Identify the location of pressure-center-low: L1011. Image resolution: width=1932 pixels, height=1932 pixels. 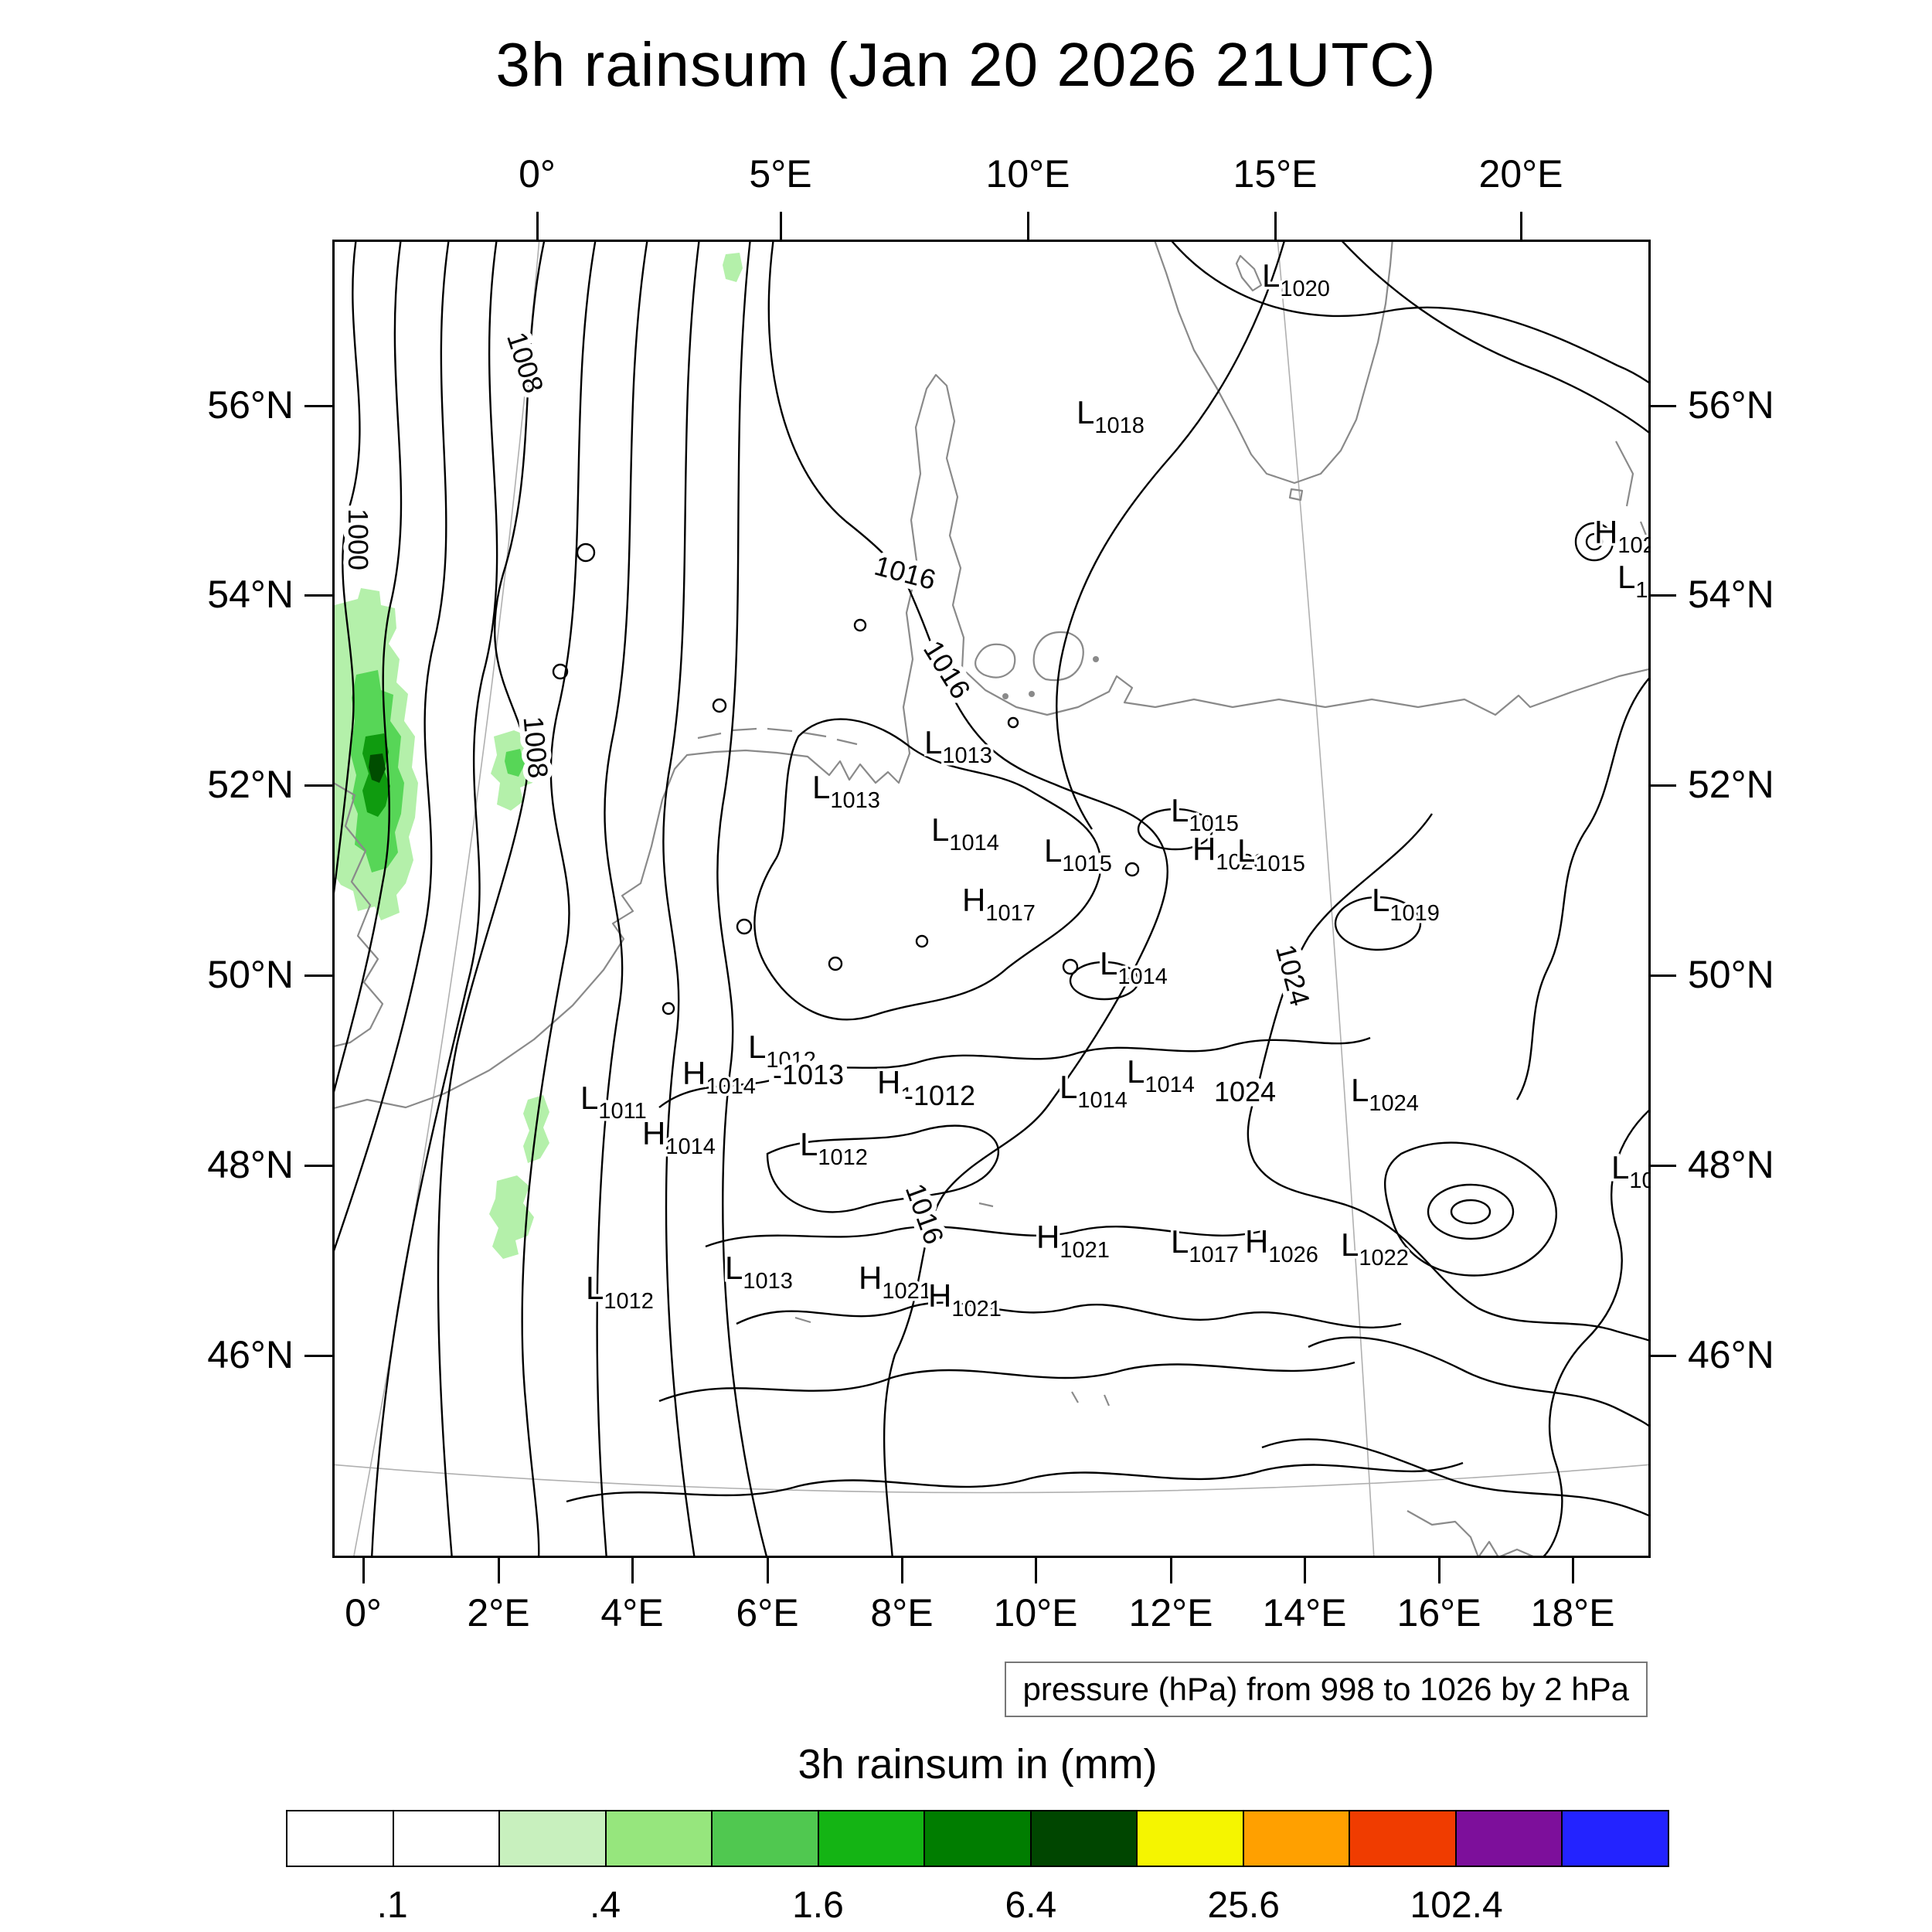
(613, 1102).